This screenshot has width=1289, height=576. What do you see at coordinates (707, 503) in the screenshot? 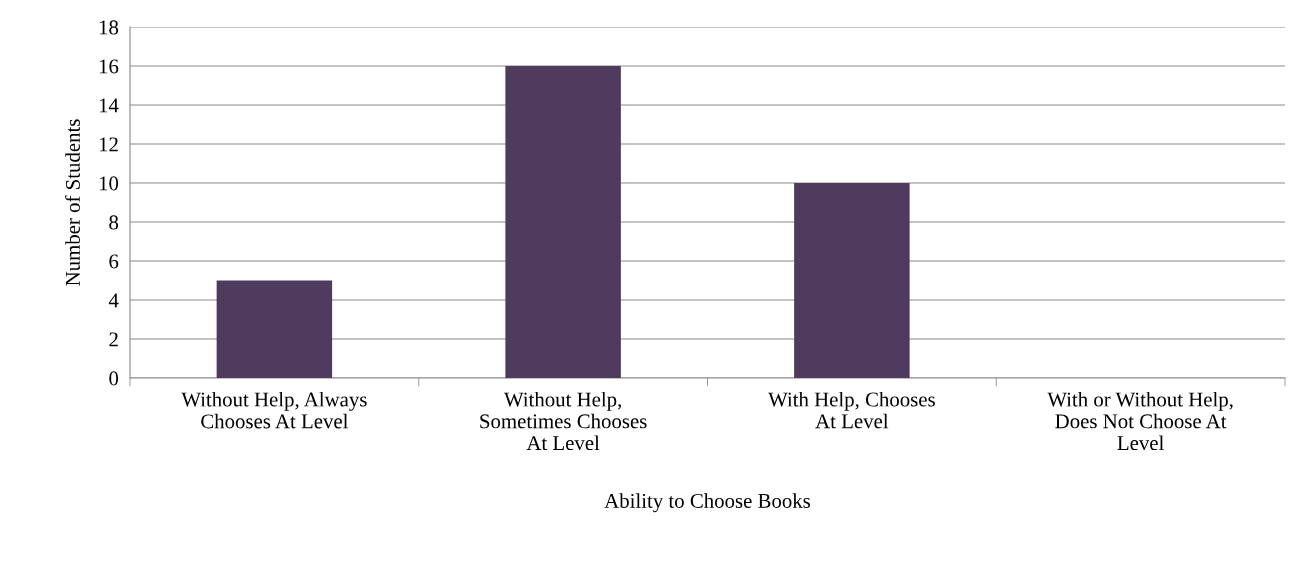
I see `x-axis-title: Ability to Choose Books` at bounding box center [707, 503].